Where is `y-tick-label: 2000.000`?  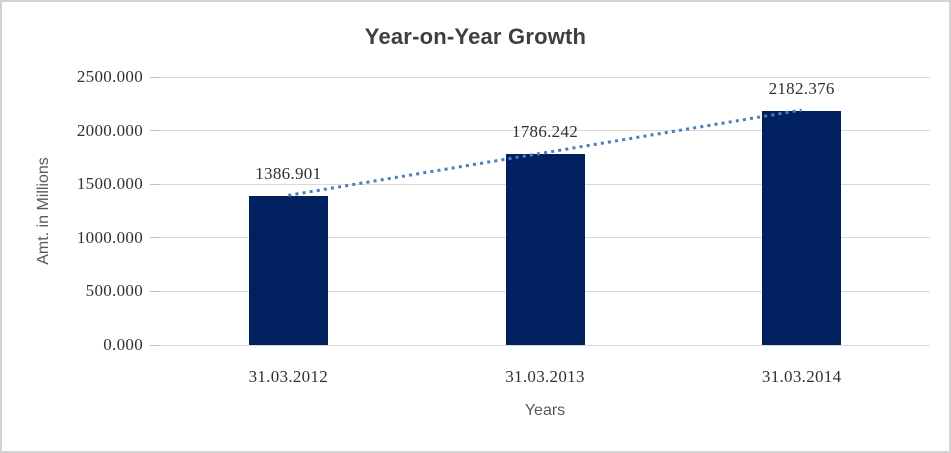
y-tick-label: 2000.000 is located at coordinates (109, 130).